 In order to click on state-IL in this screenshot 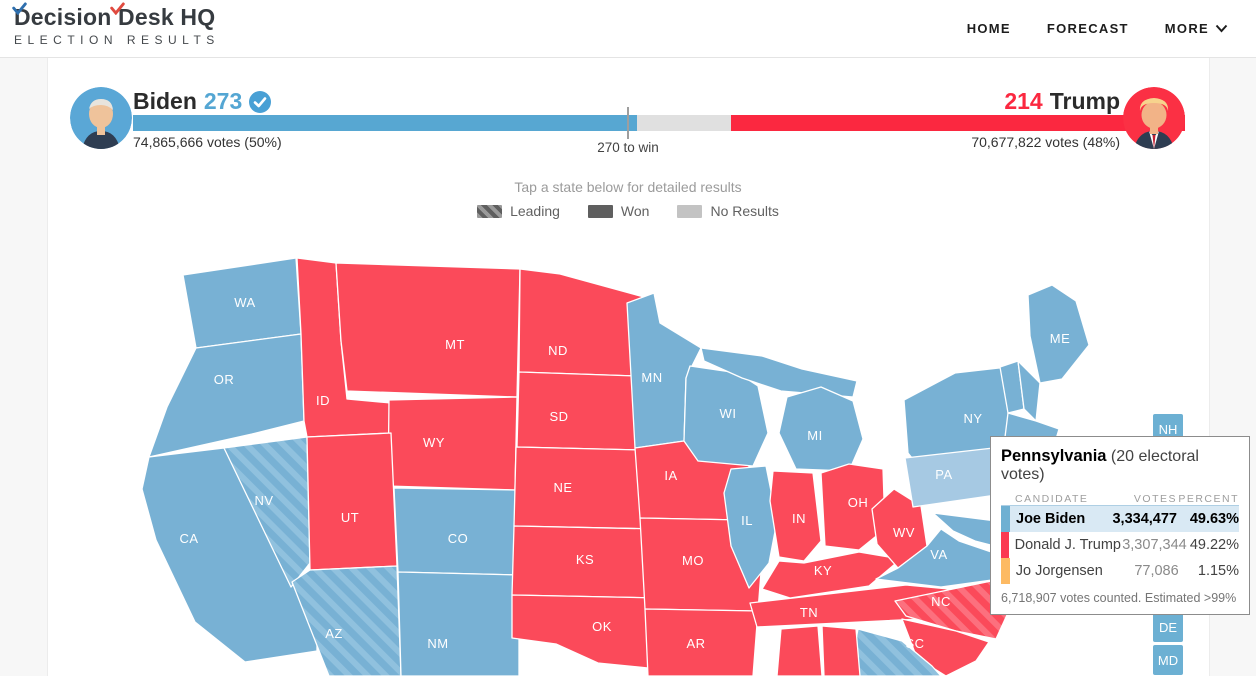, I will do `click(750, 527)`.